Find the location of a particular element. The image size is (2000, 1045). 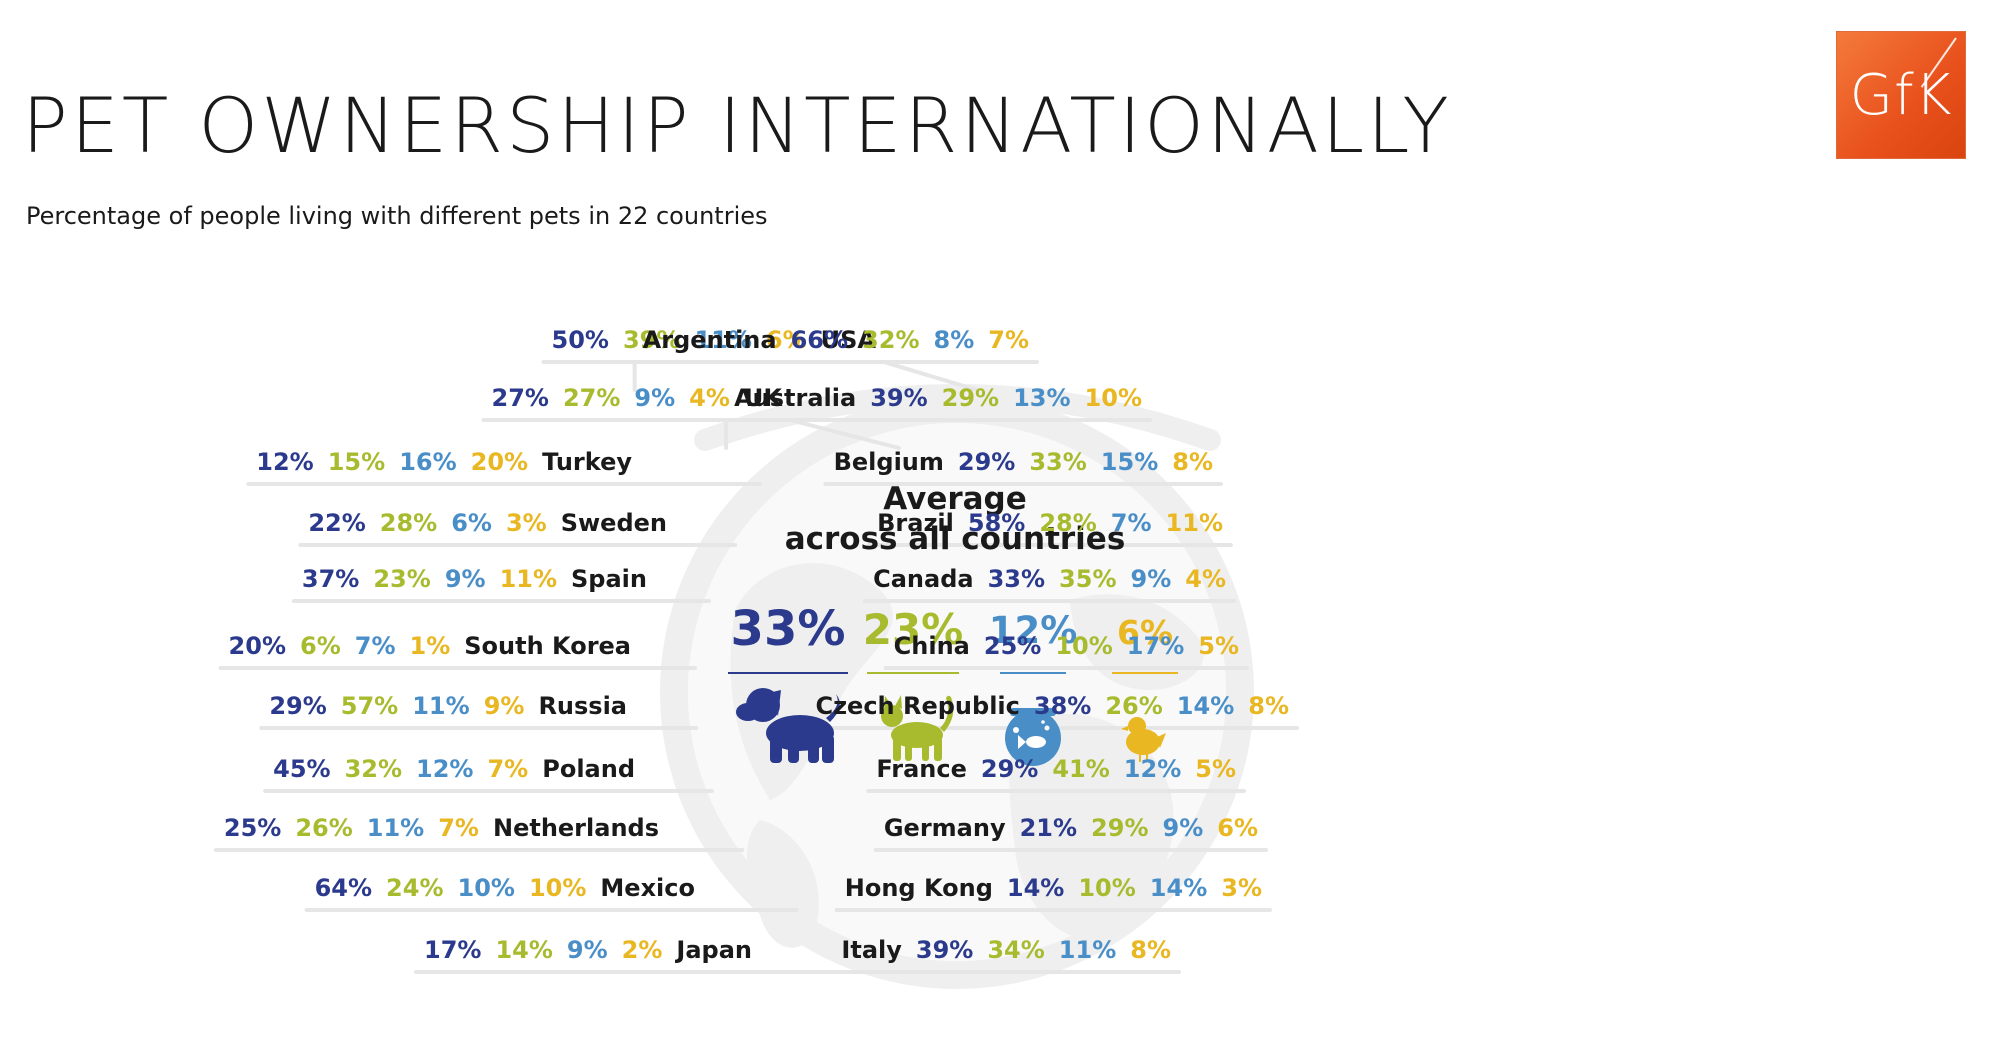

value-cat: 35% is located at coordinates (1087, 579).